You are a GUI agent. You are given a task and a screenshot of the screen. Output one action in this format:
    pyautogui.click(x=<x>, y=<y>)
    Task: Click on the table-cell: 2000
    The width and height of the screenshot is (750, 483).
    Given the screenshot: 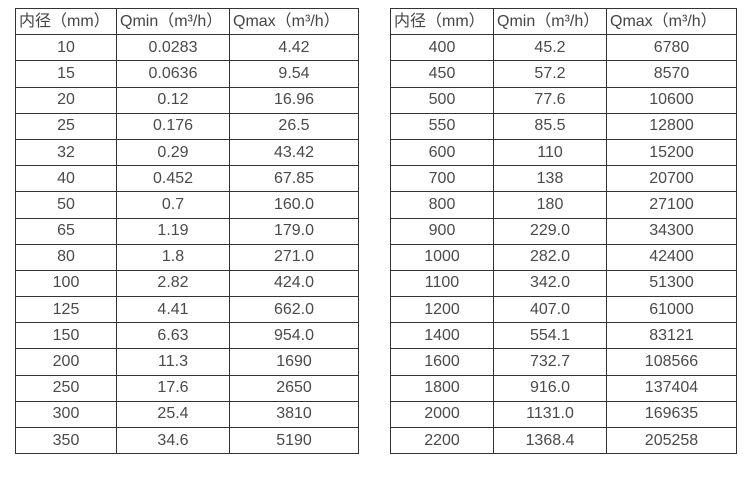 What is the action you would take?
    pyautogui.click(x=442, y=414)
    